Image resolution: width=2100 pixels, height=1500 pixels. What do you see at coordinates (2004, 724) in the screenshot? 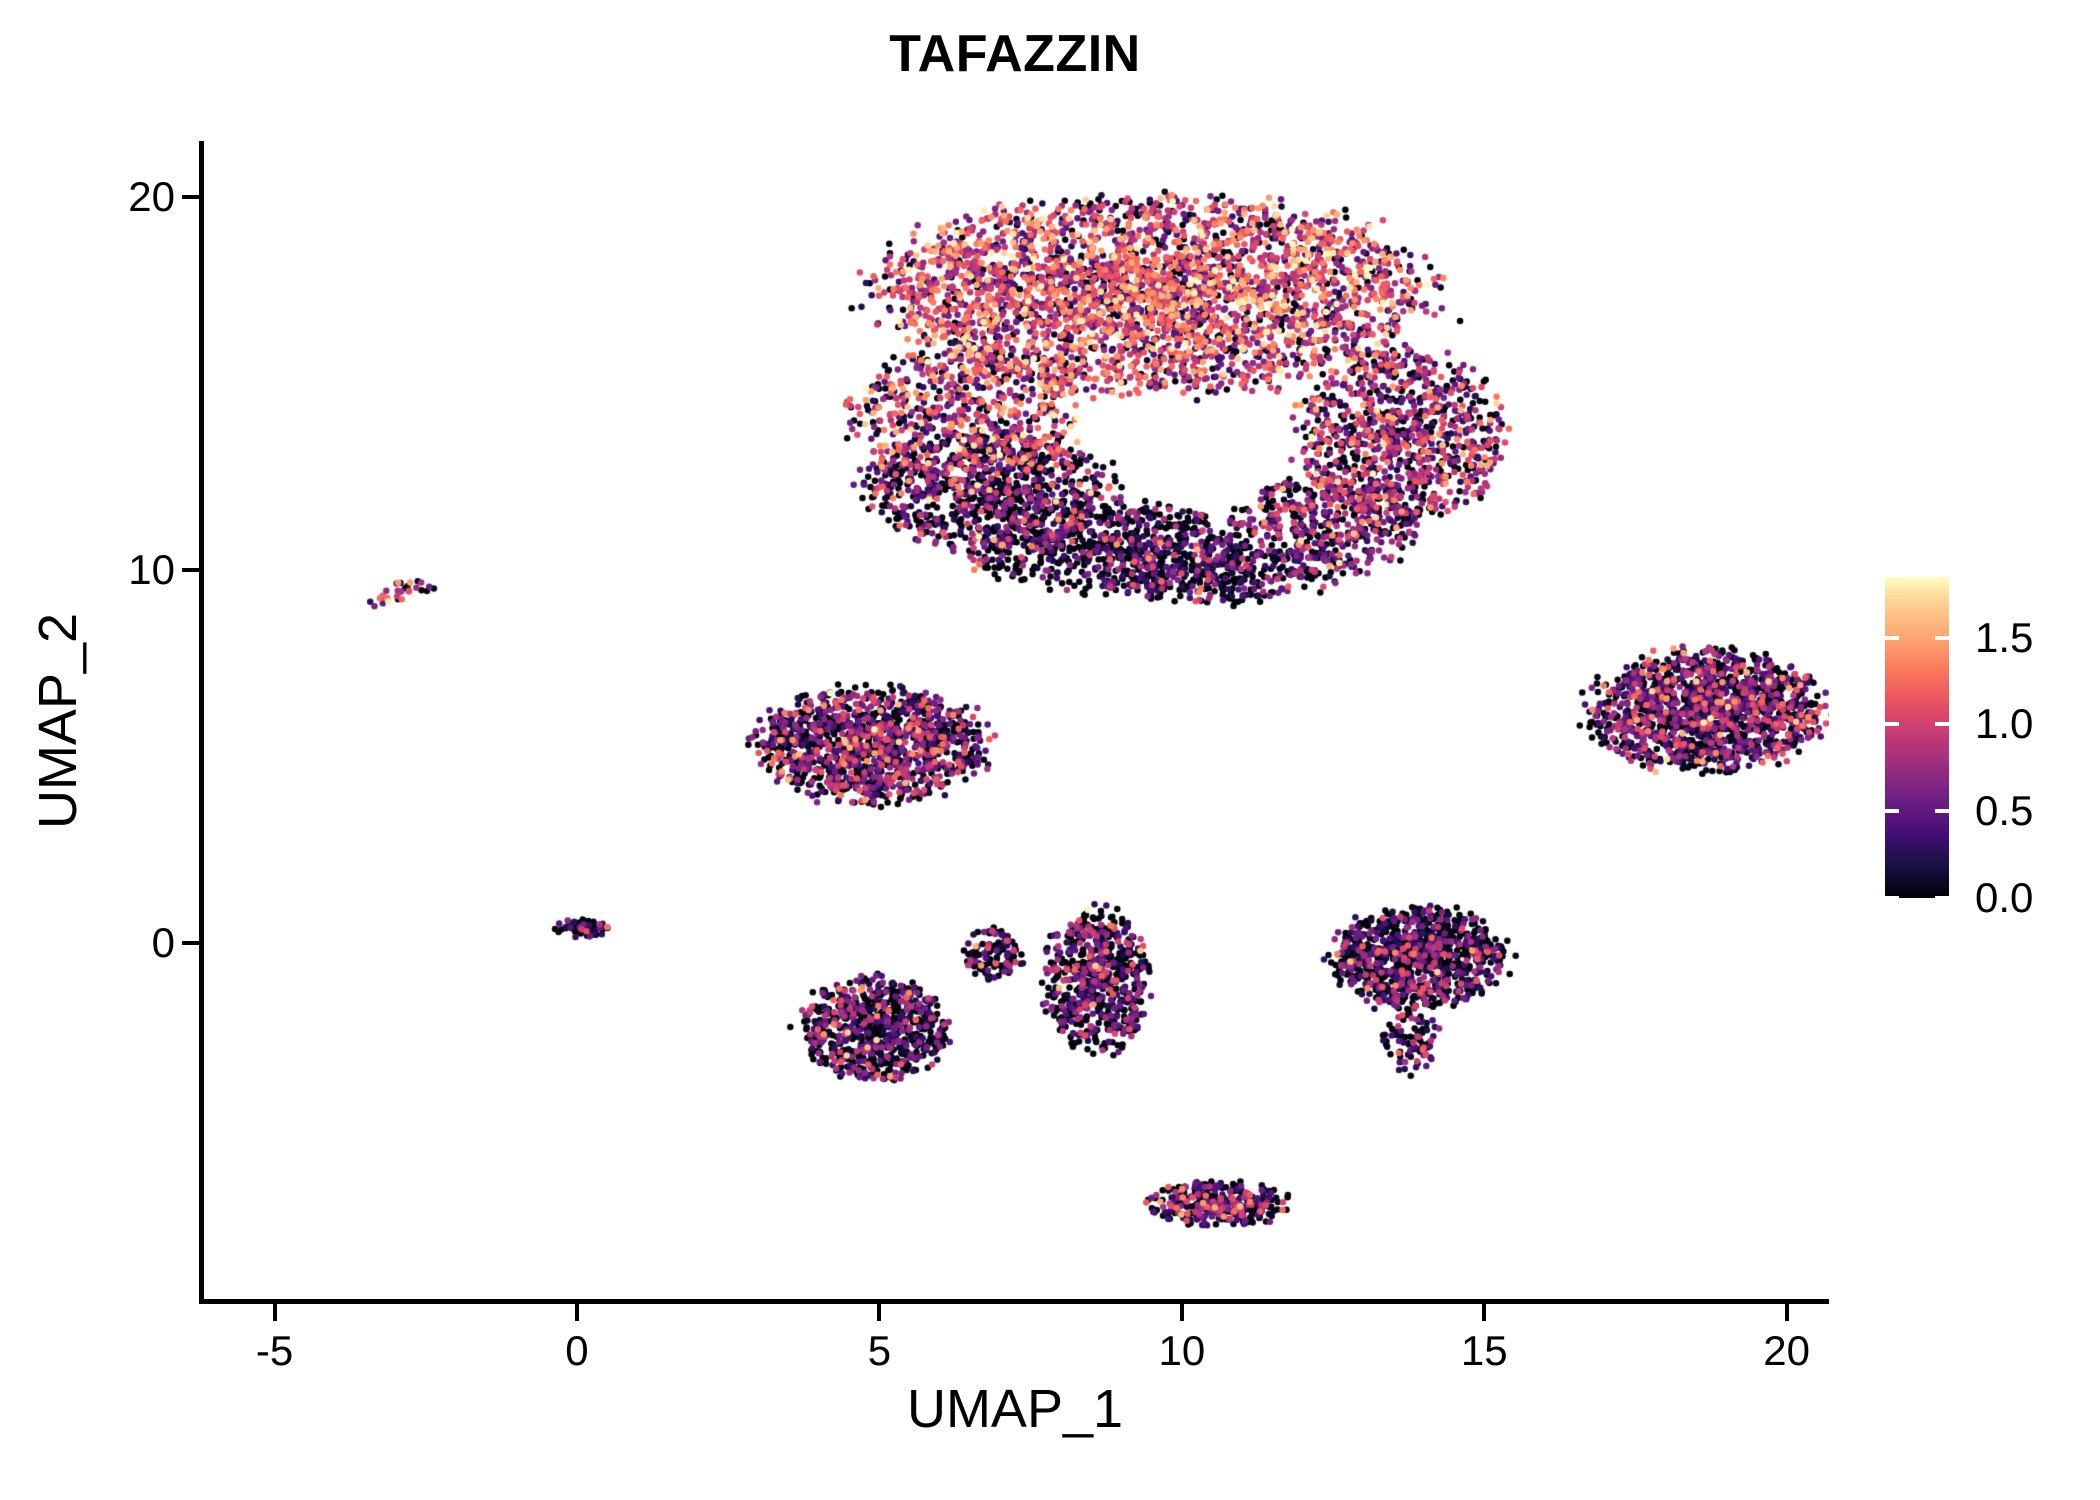
I see `colorbar-tick-label: 1.0` at bounding box center [2004, 724].